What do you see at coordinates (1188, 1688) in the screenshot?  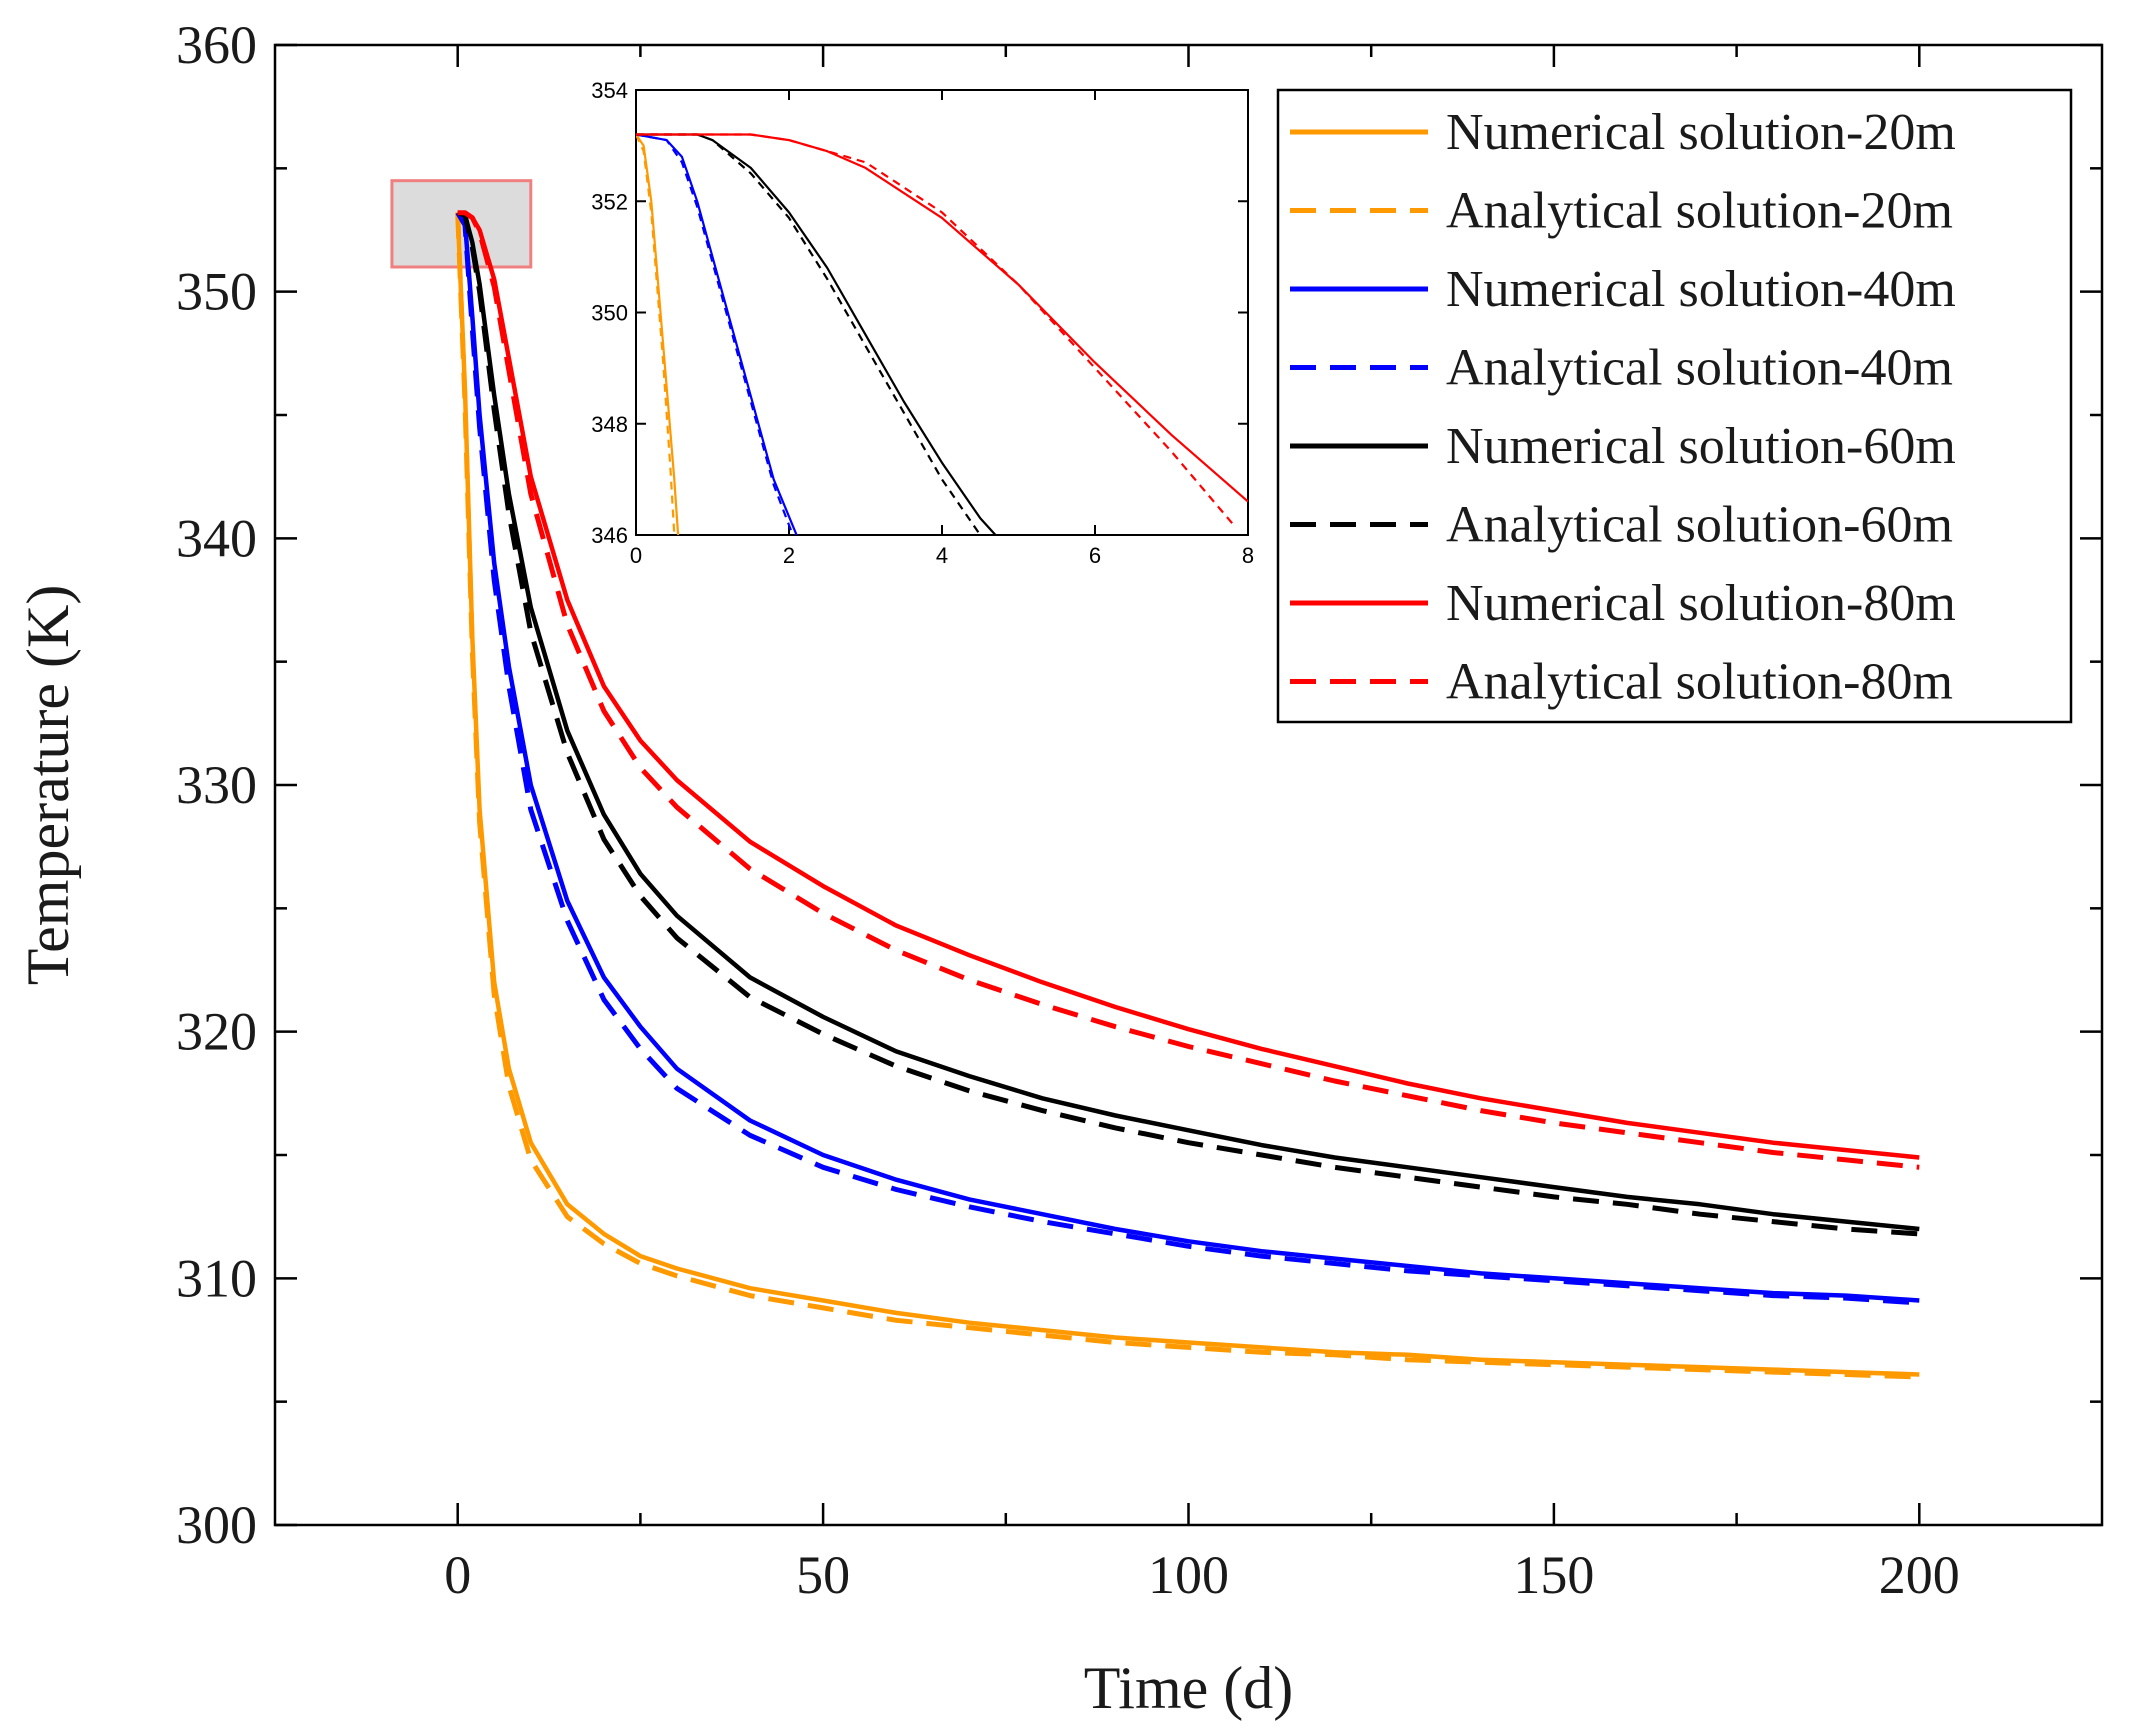 I see `x-axis-label: Time (d)` at bounding box center [1188, 1688].